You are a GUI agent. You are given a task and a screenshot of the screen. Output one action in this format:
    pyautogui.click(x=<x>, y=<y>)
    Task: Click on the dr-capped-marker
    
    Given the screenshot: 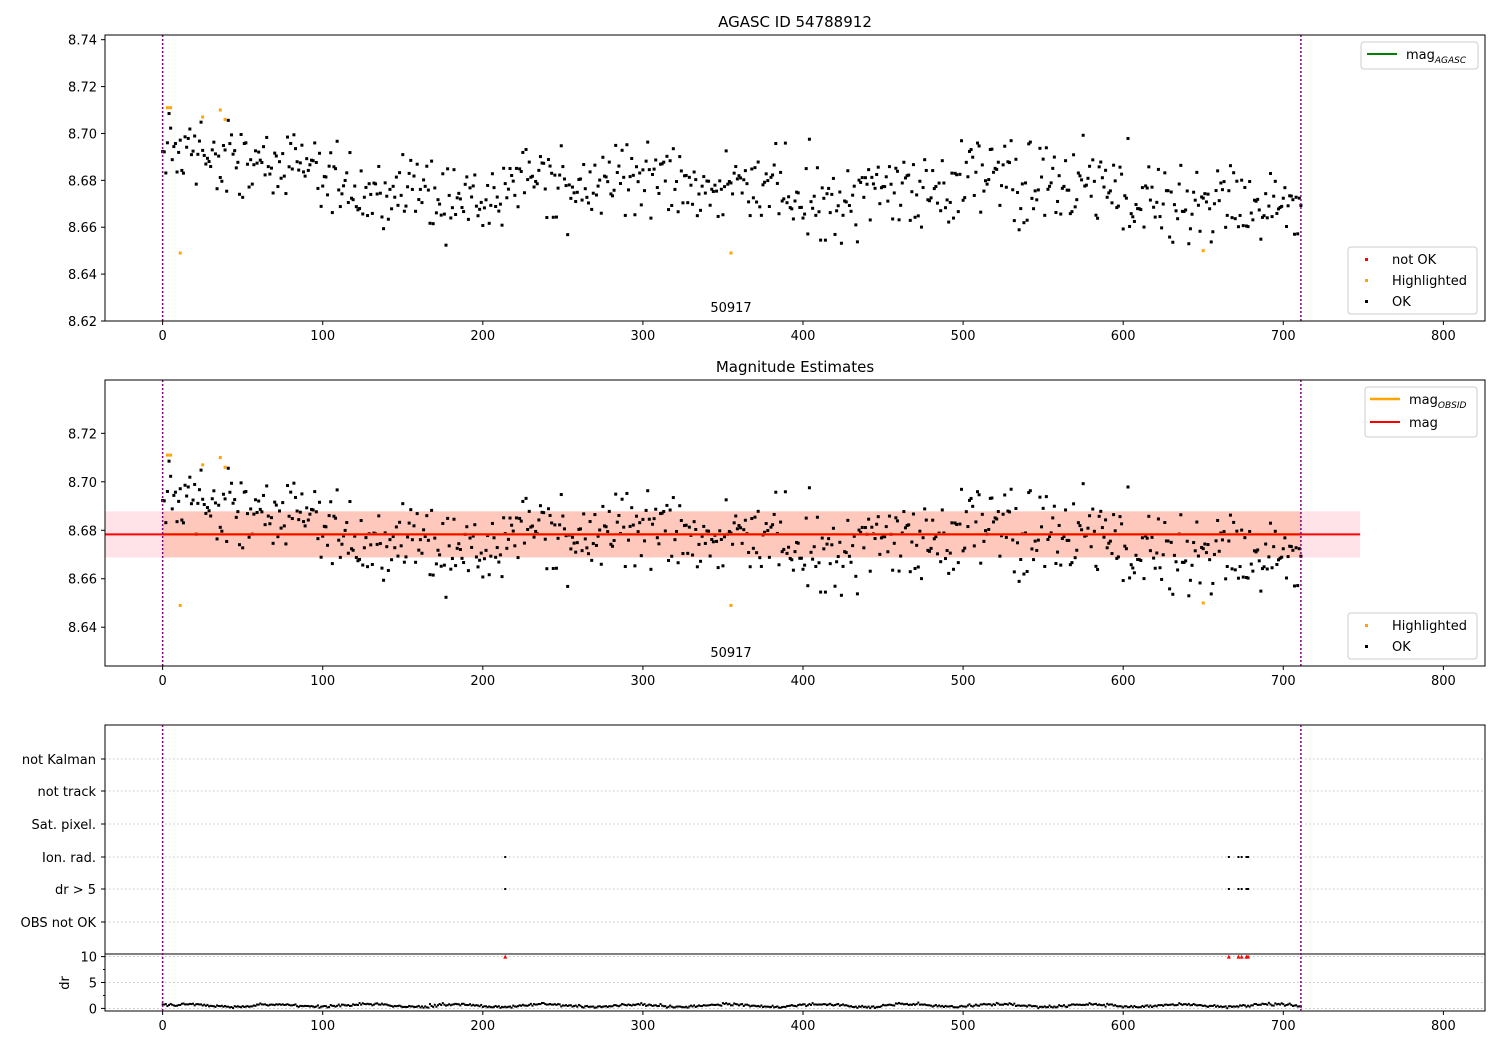 What is the action you would take?
    pyautogui.click(x=1248, y=956)
    